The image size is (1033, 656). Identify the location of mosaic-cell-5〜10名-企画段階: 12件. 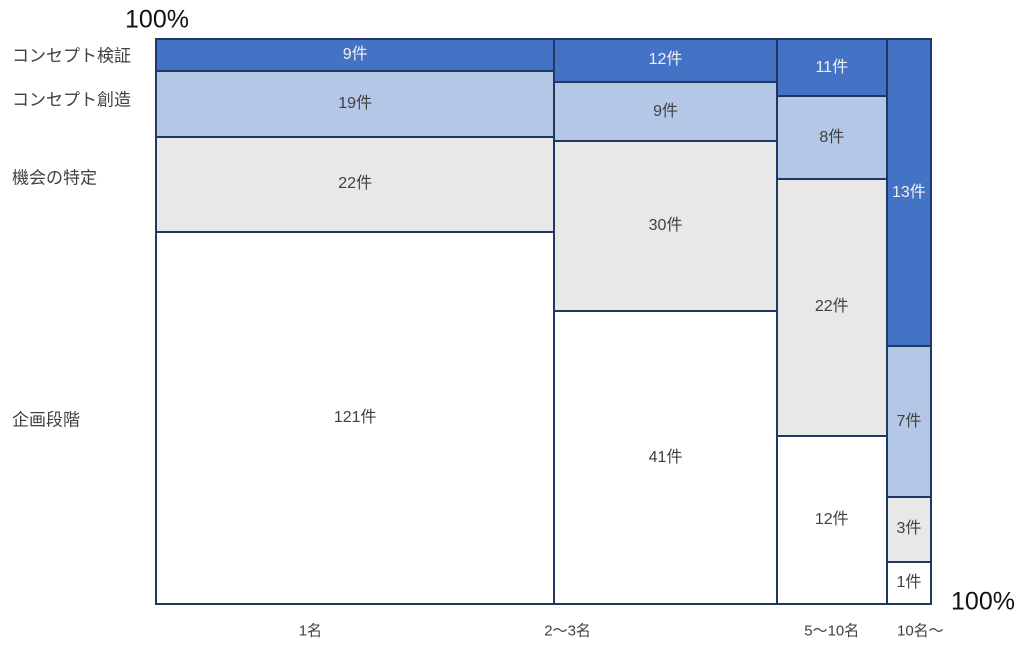
(831, 519).